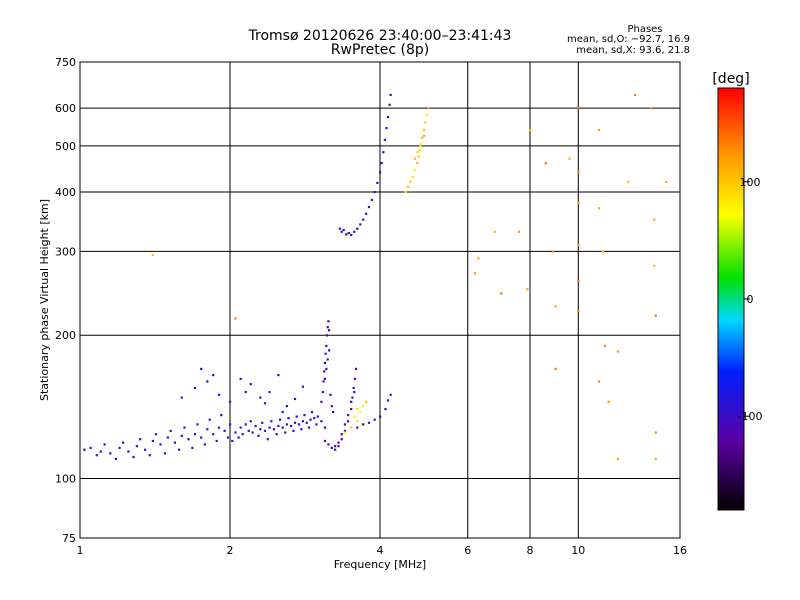 The width and height of the screenshot is (800, 600). I want to click on x-tick-label: 8, so click(530, 550).